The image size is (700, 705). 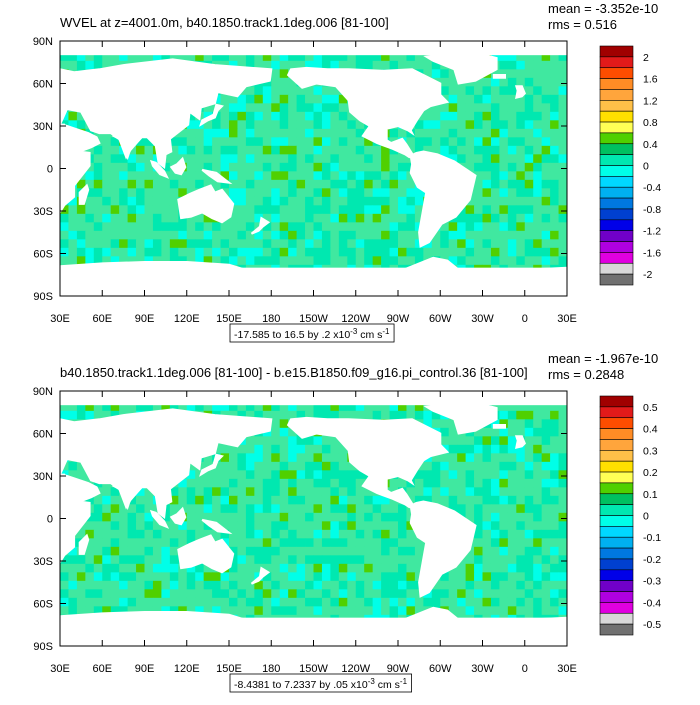 I want to click on land-antarctica, so click(x=313, y=626).